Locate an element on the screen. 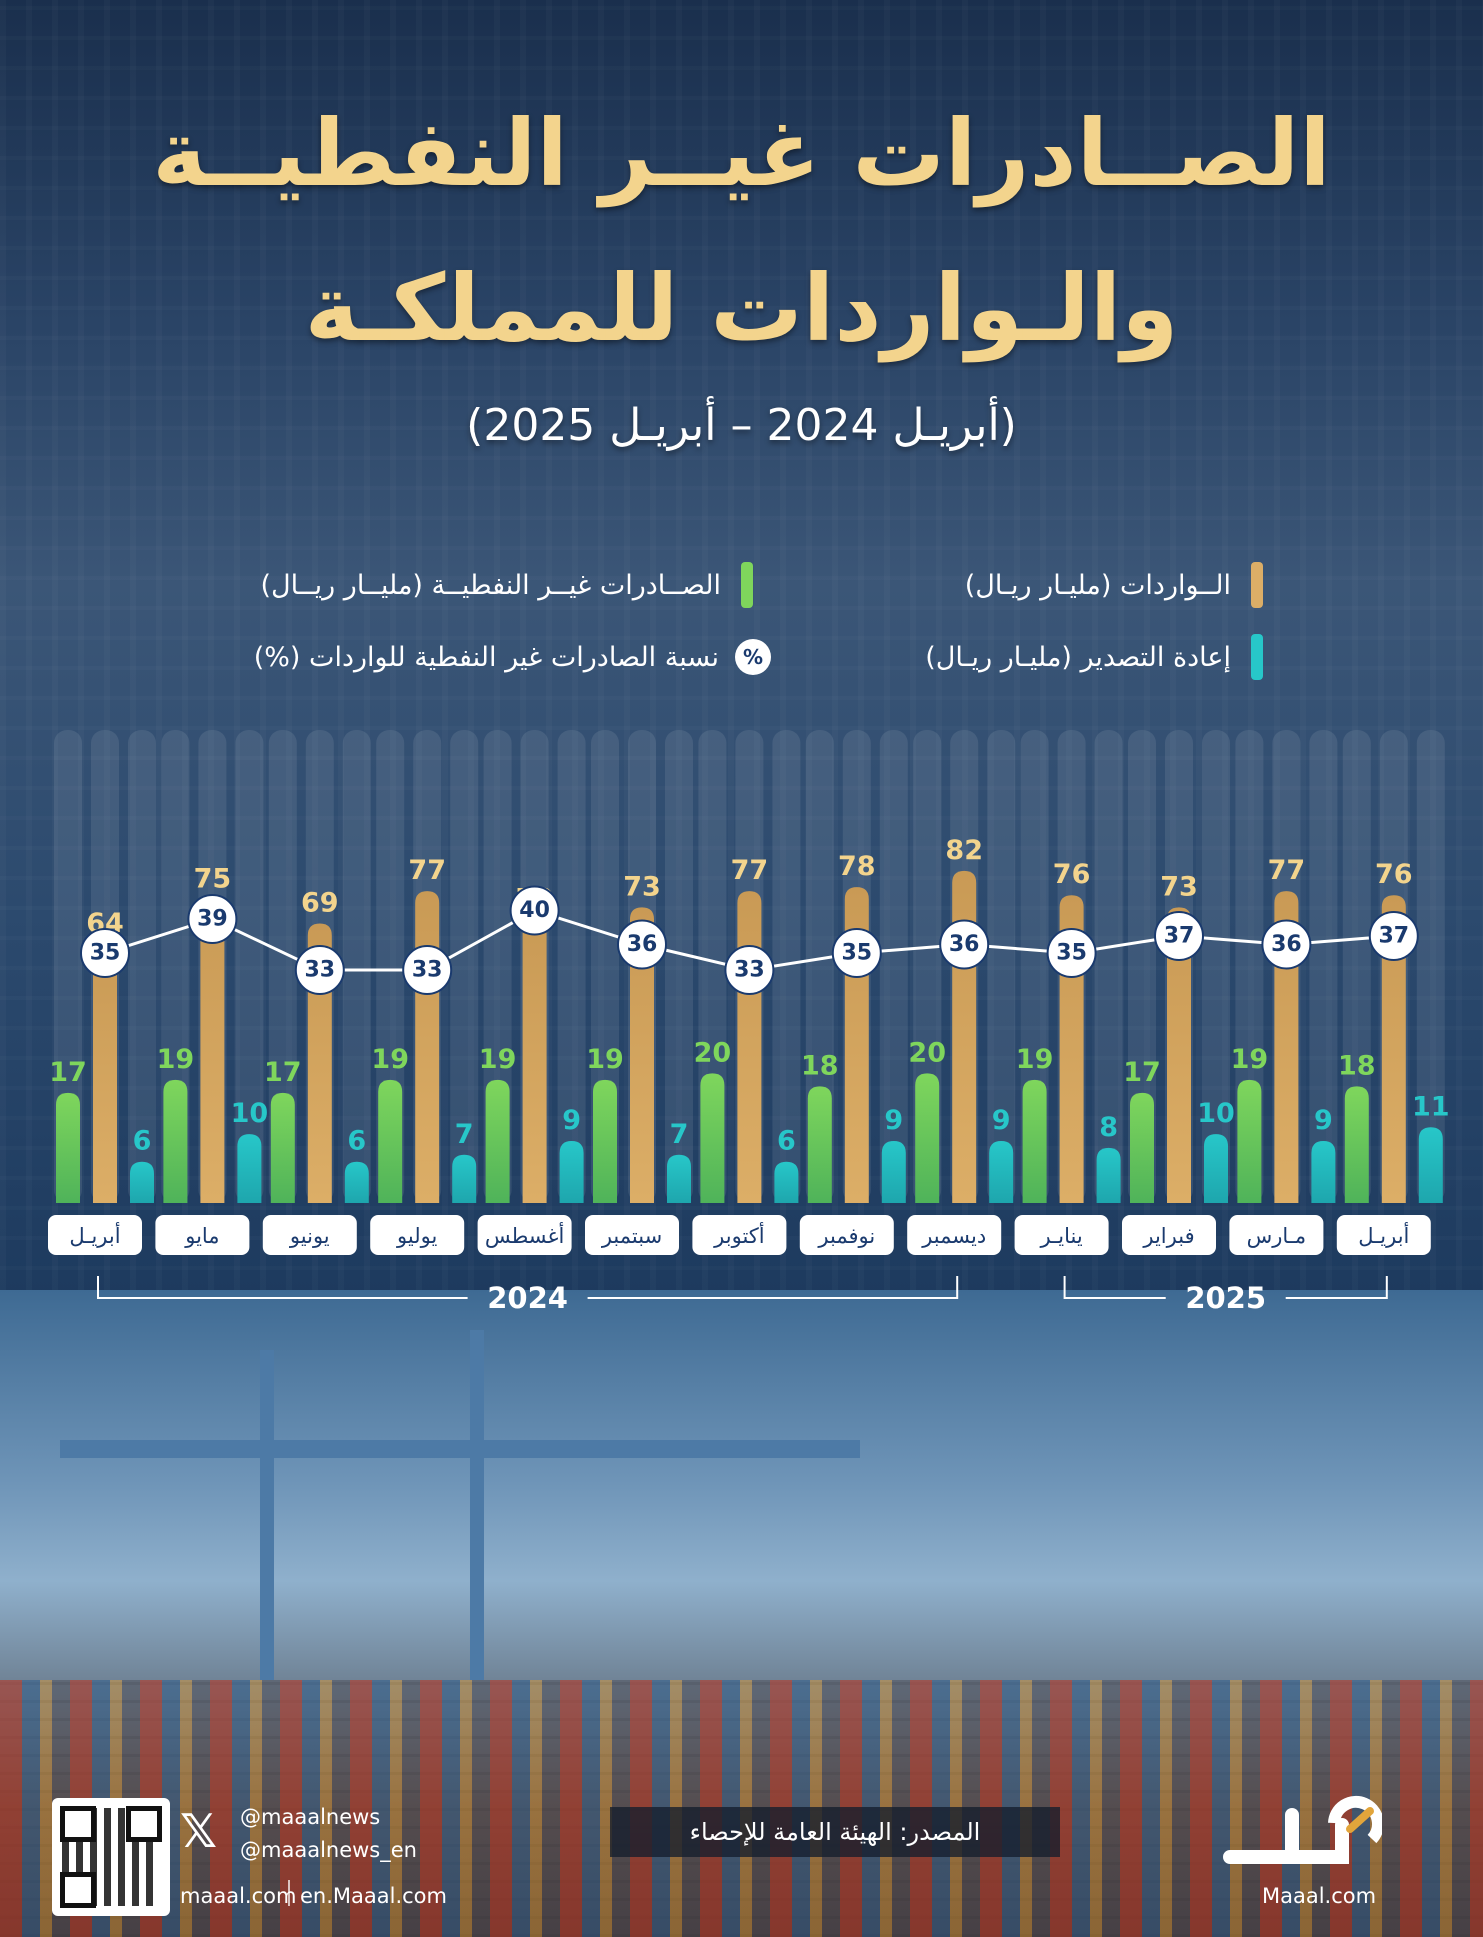 The width and height of the screenshot is (1483, 1937). page-subtitle: (أبريـل 2024 – أبريـل 2025) is located at coordinates (741, 425).